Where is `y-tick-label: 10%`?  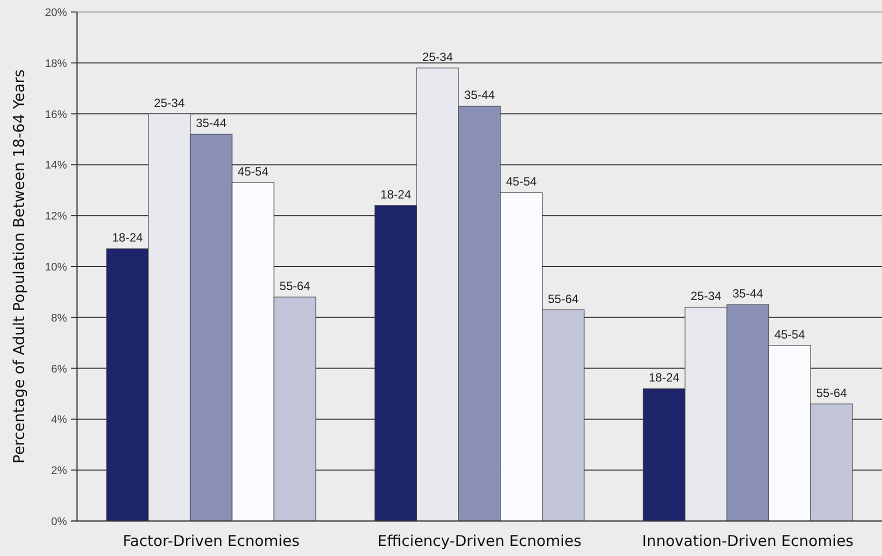 y-tick-label: 10% is located at coordinates (56, 268).